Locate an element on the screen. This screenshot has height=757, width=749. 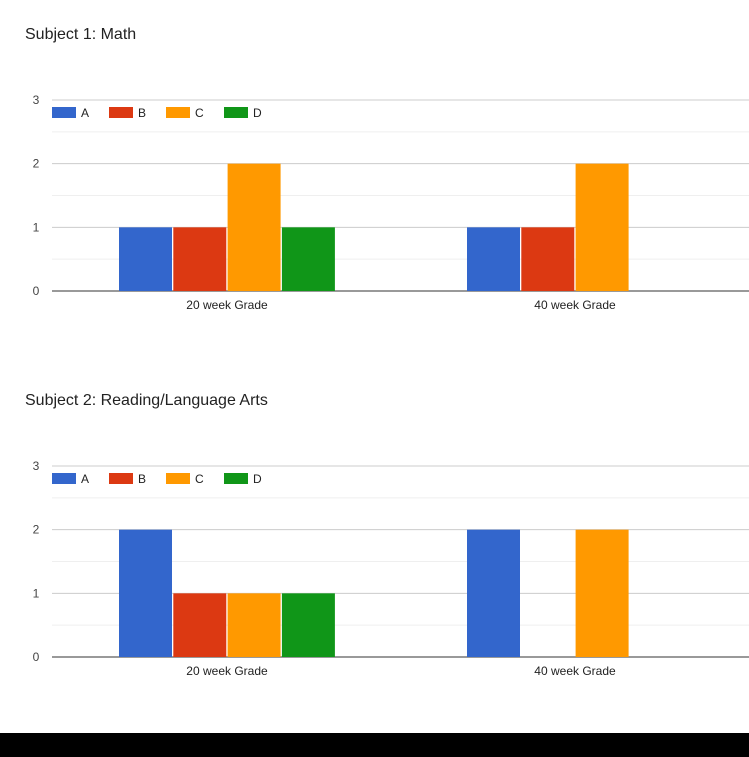
chart-title: Subject 2: Reading/Language Arts is located at coordinates (146, 400).